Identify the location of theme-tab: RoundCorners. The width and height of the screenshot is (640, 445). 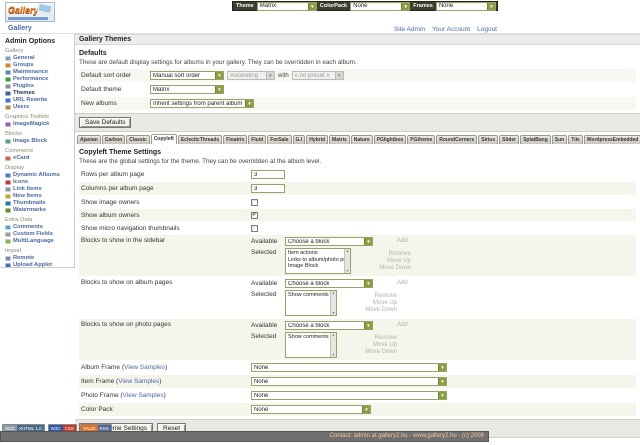
(457, 139).